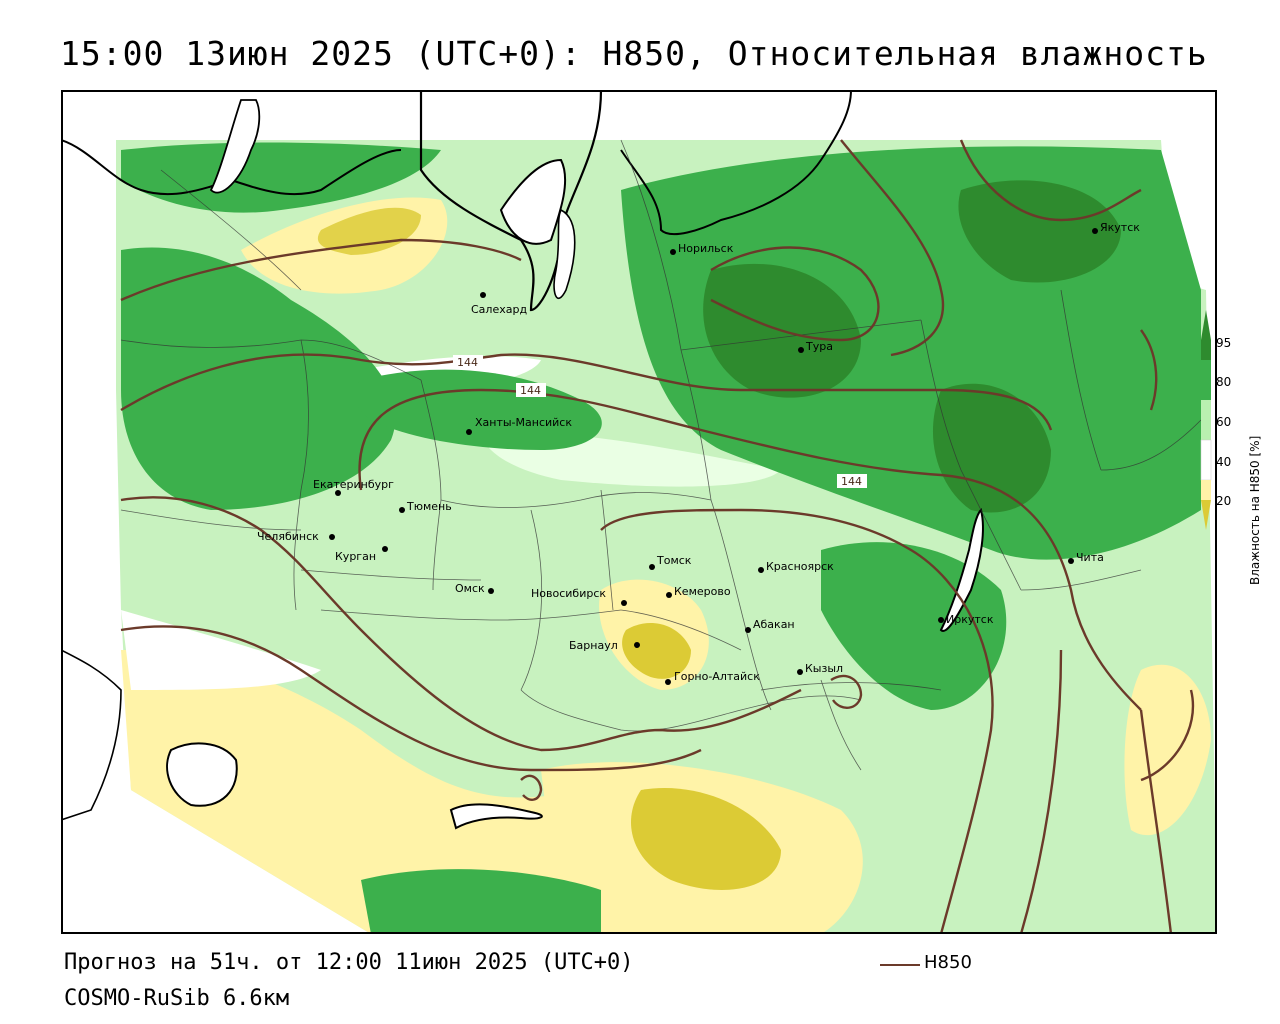  I want to click on colorbar-tick: 80, so click(1223, 382).